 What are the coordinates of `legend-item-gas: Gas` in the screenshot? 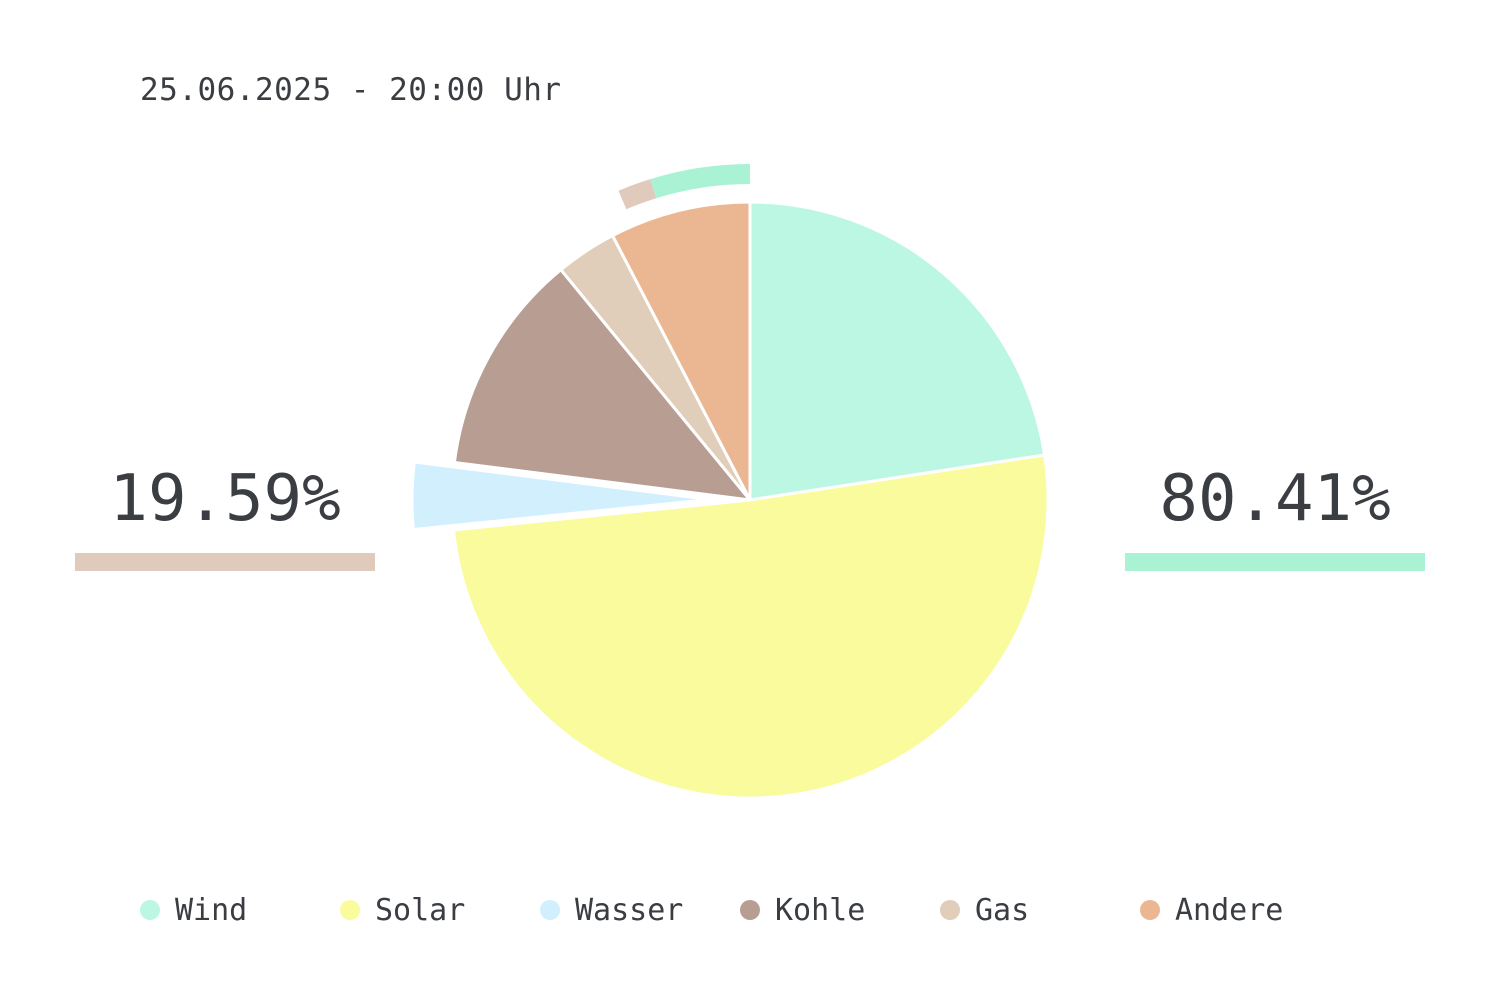 It's located at (984, 910).